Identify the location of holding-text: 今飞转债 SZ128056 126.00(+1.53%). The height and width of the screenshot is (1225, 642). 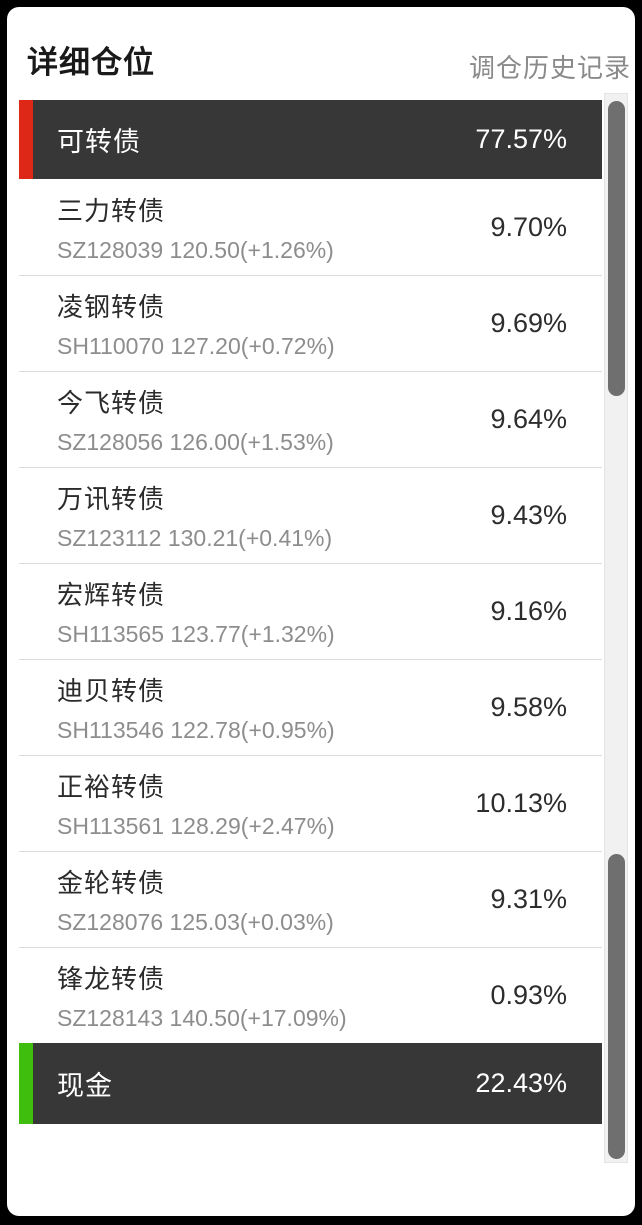
(195, 419).